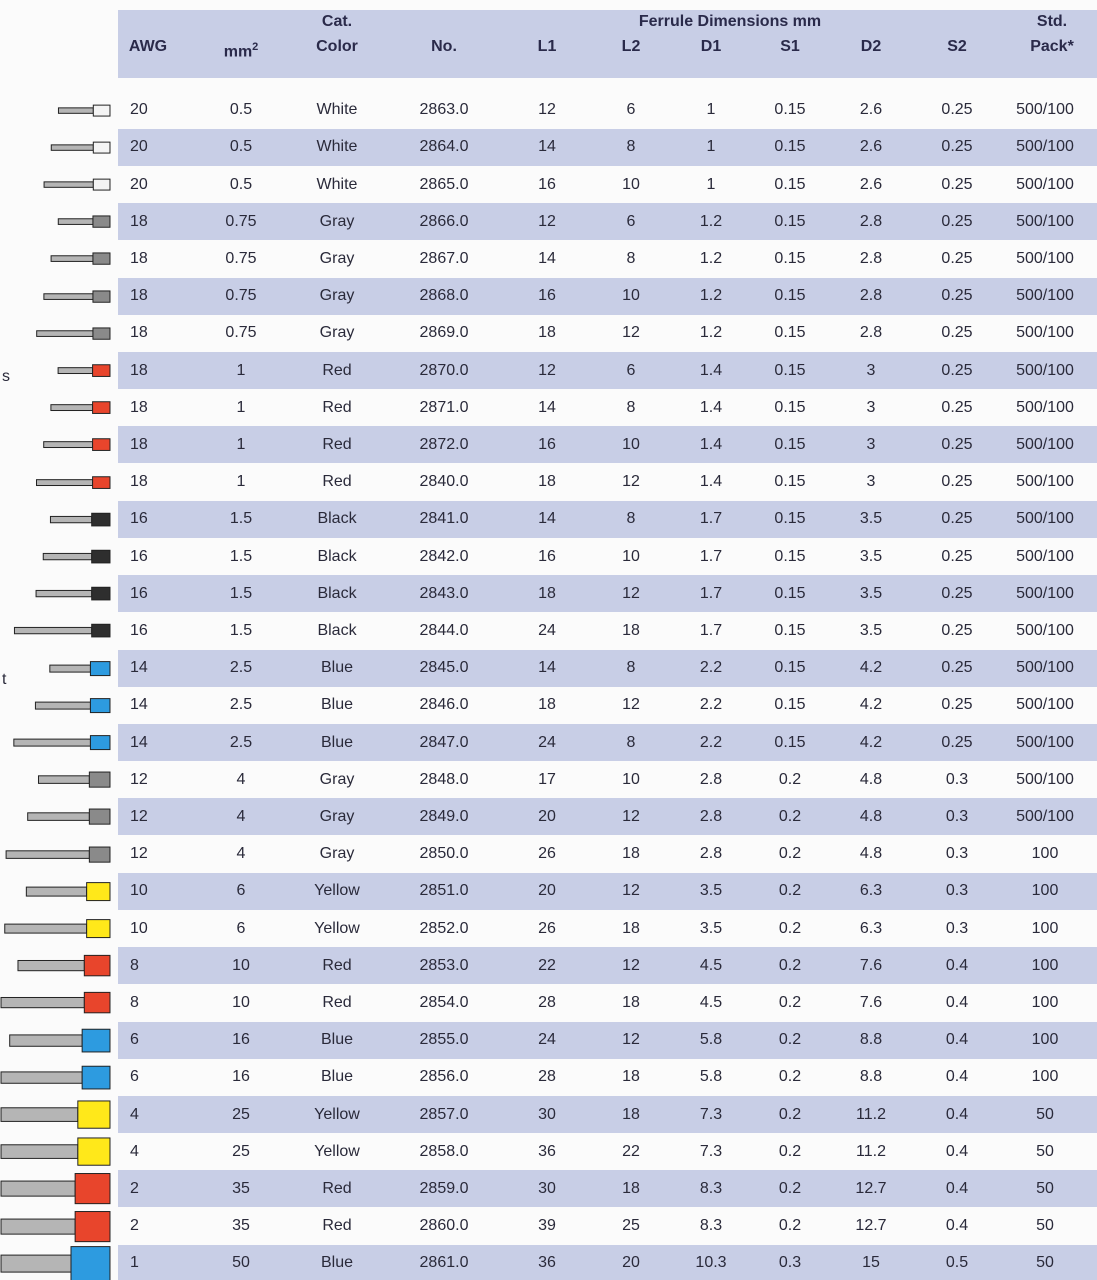 This screenshot has height=1280, width=1097. What do you see at coordinates (871, 1040) in the screenshot?
I see `cell: 8.8` at bounding box center [871, 1040].